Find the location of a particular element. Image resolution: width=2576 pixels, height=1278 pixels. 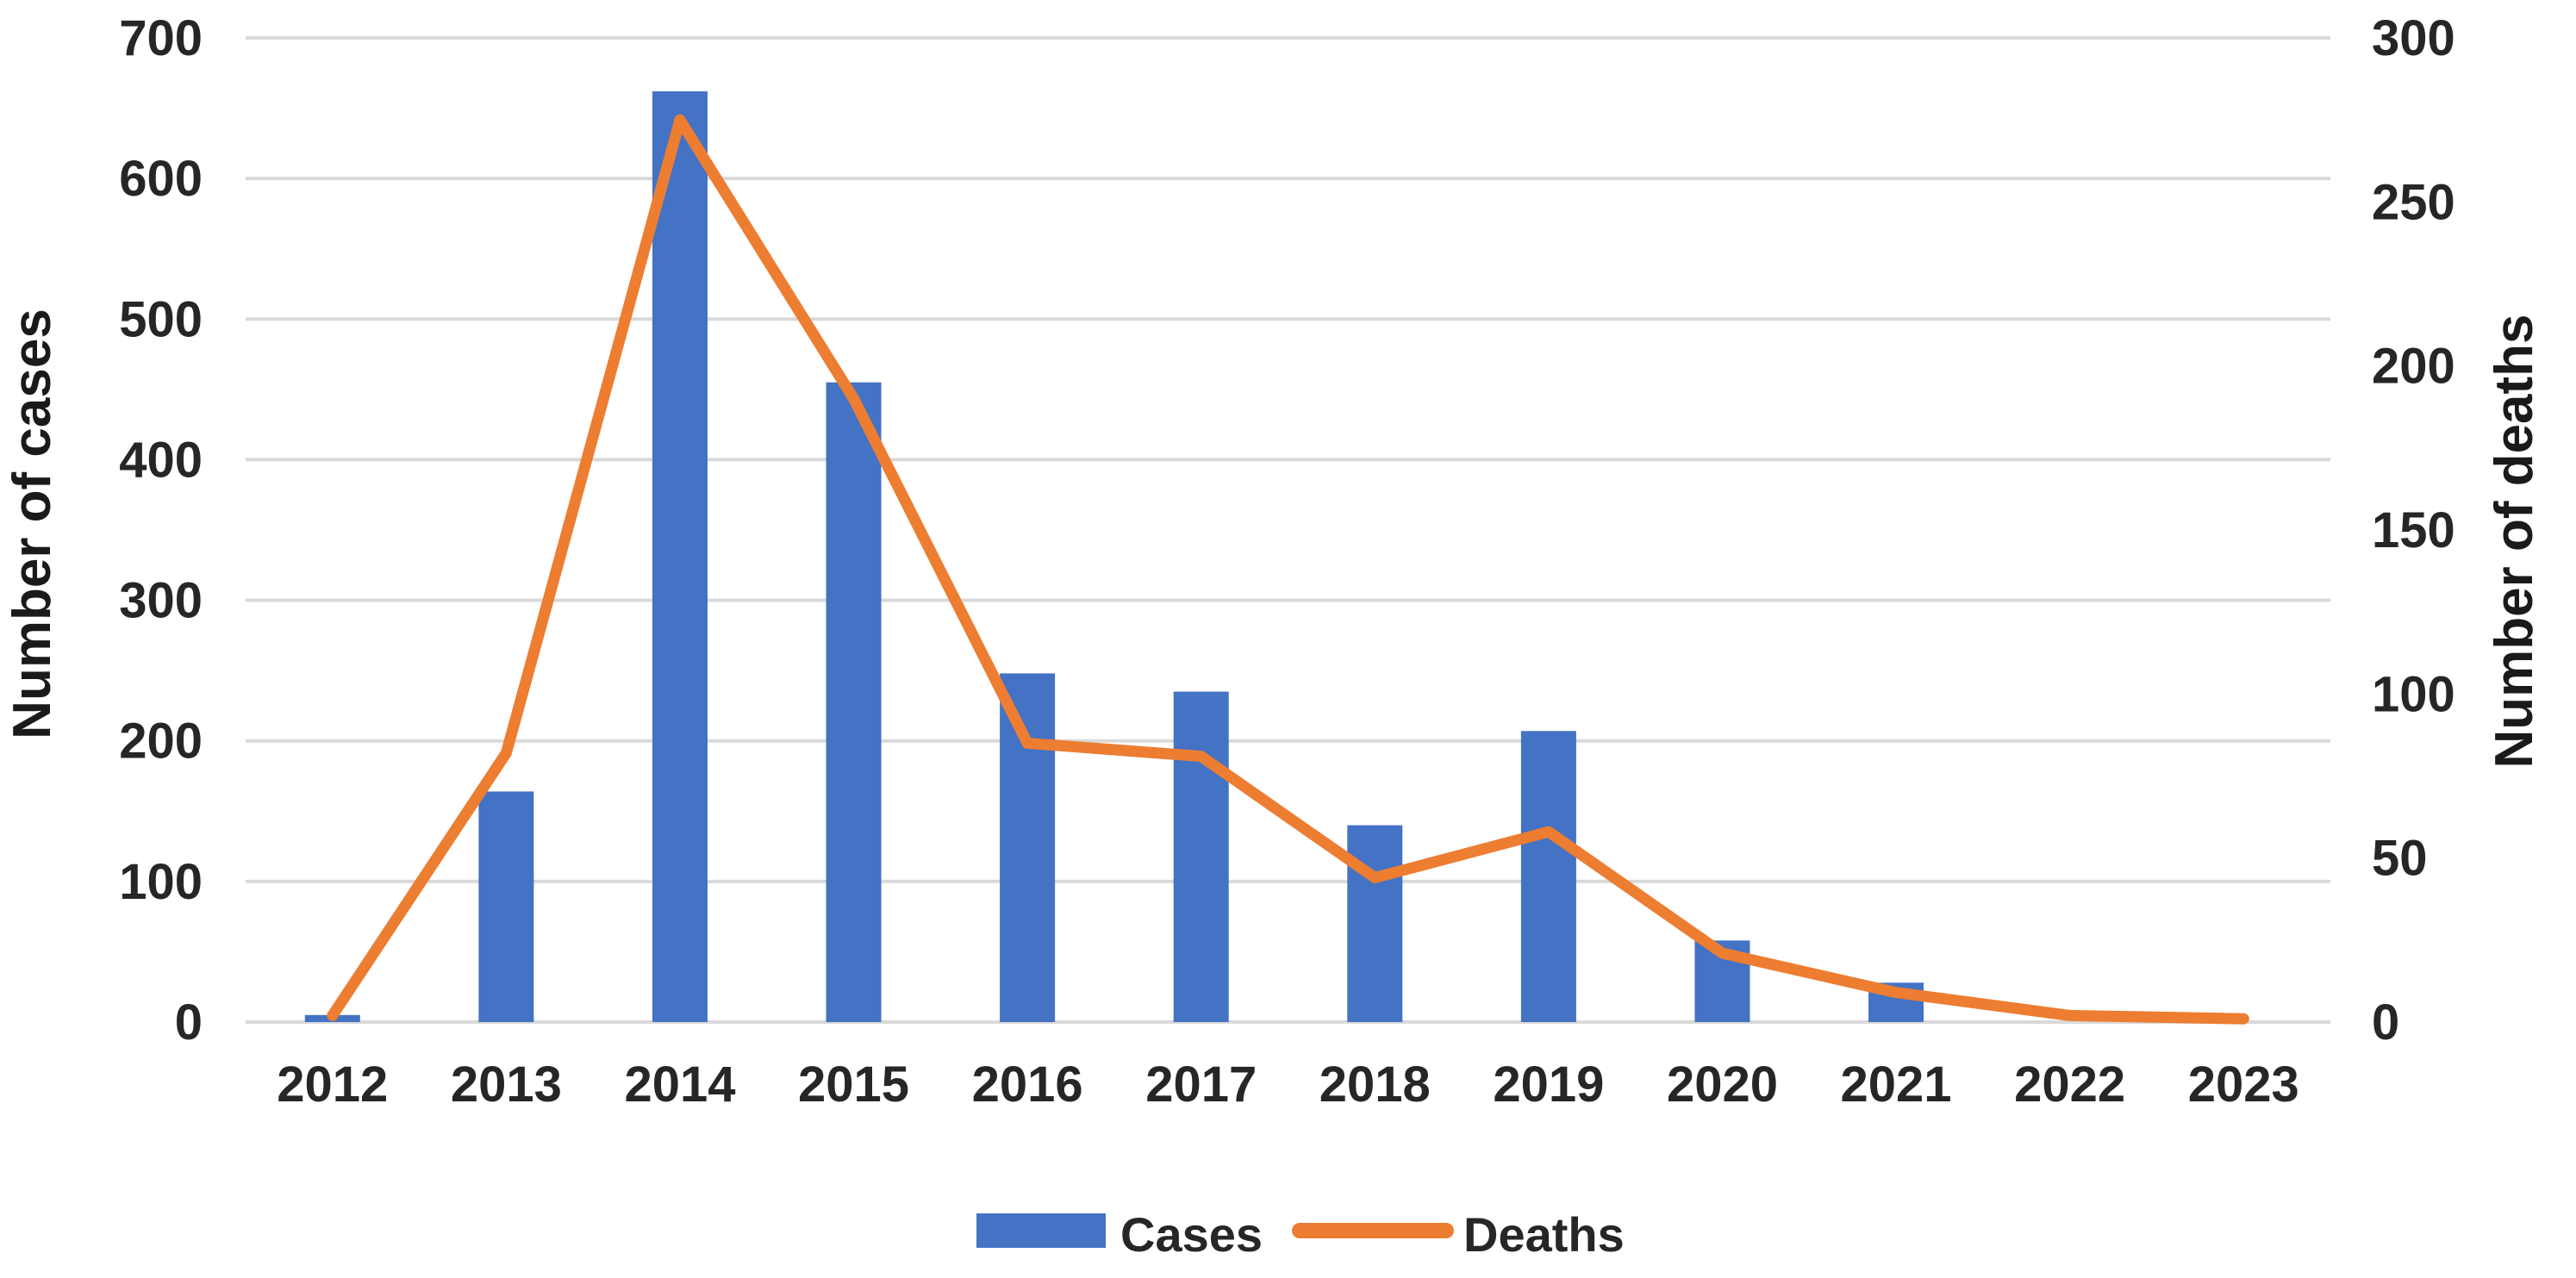

right-axis-tick: 250 is located at coordinates (2413, 202).